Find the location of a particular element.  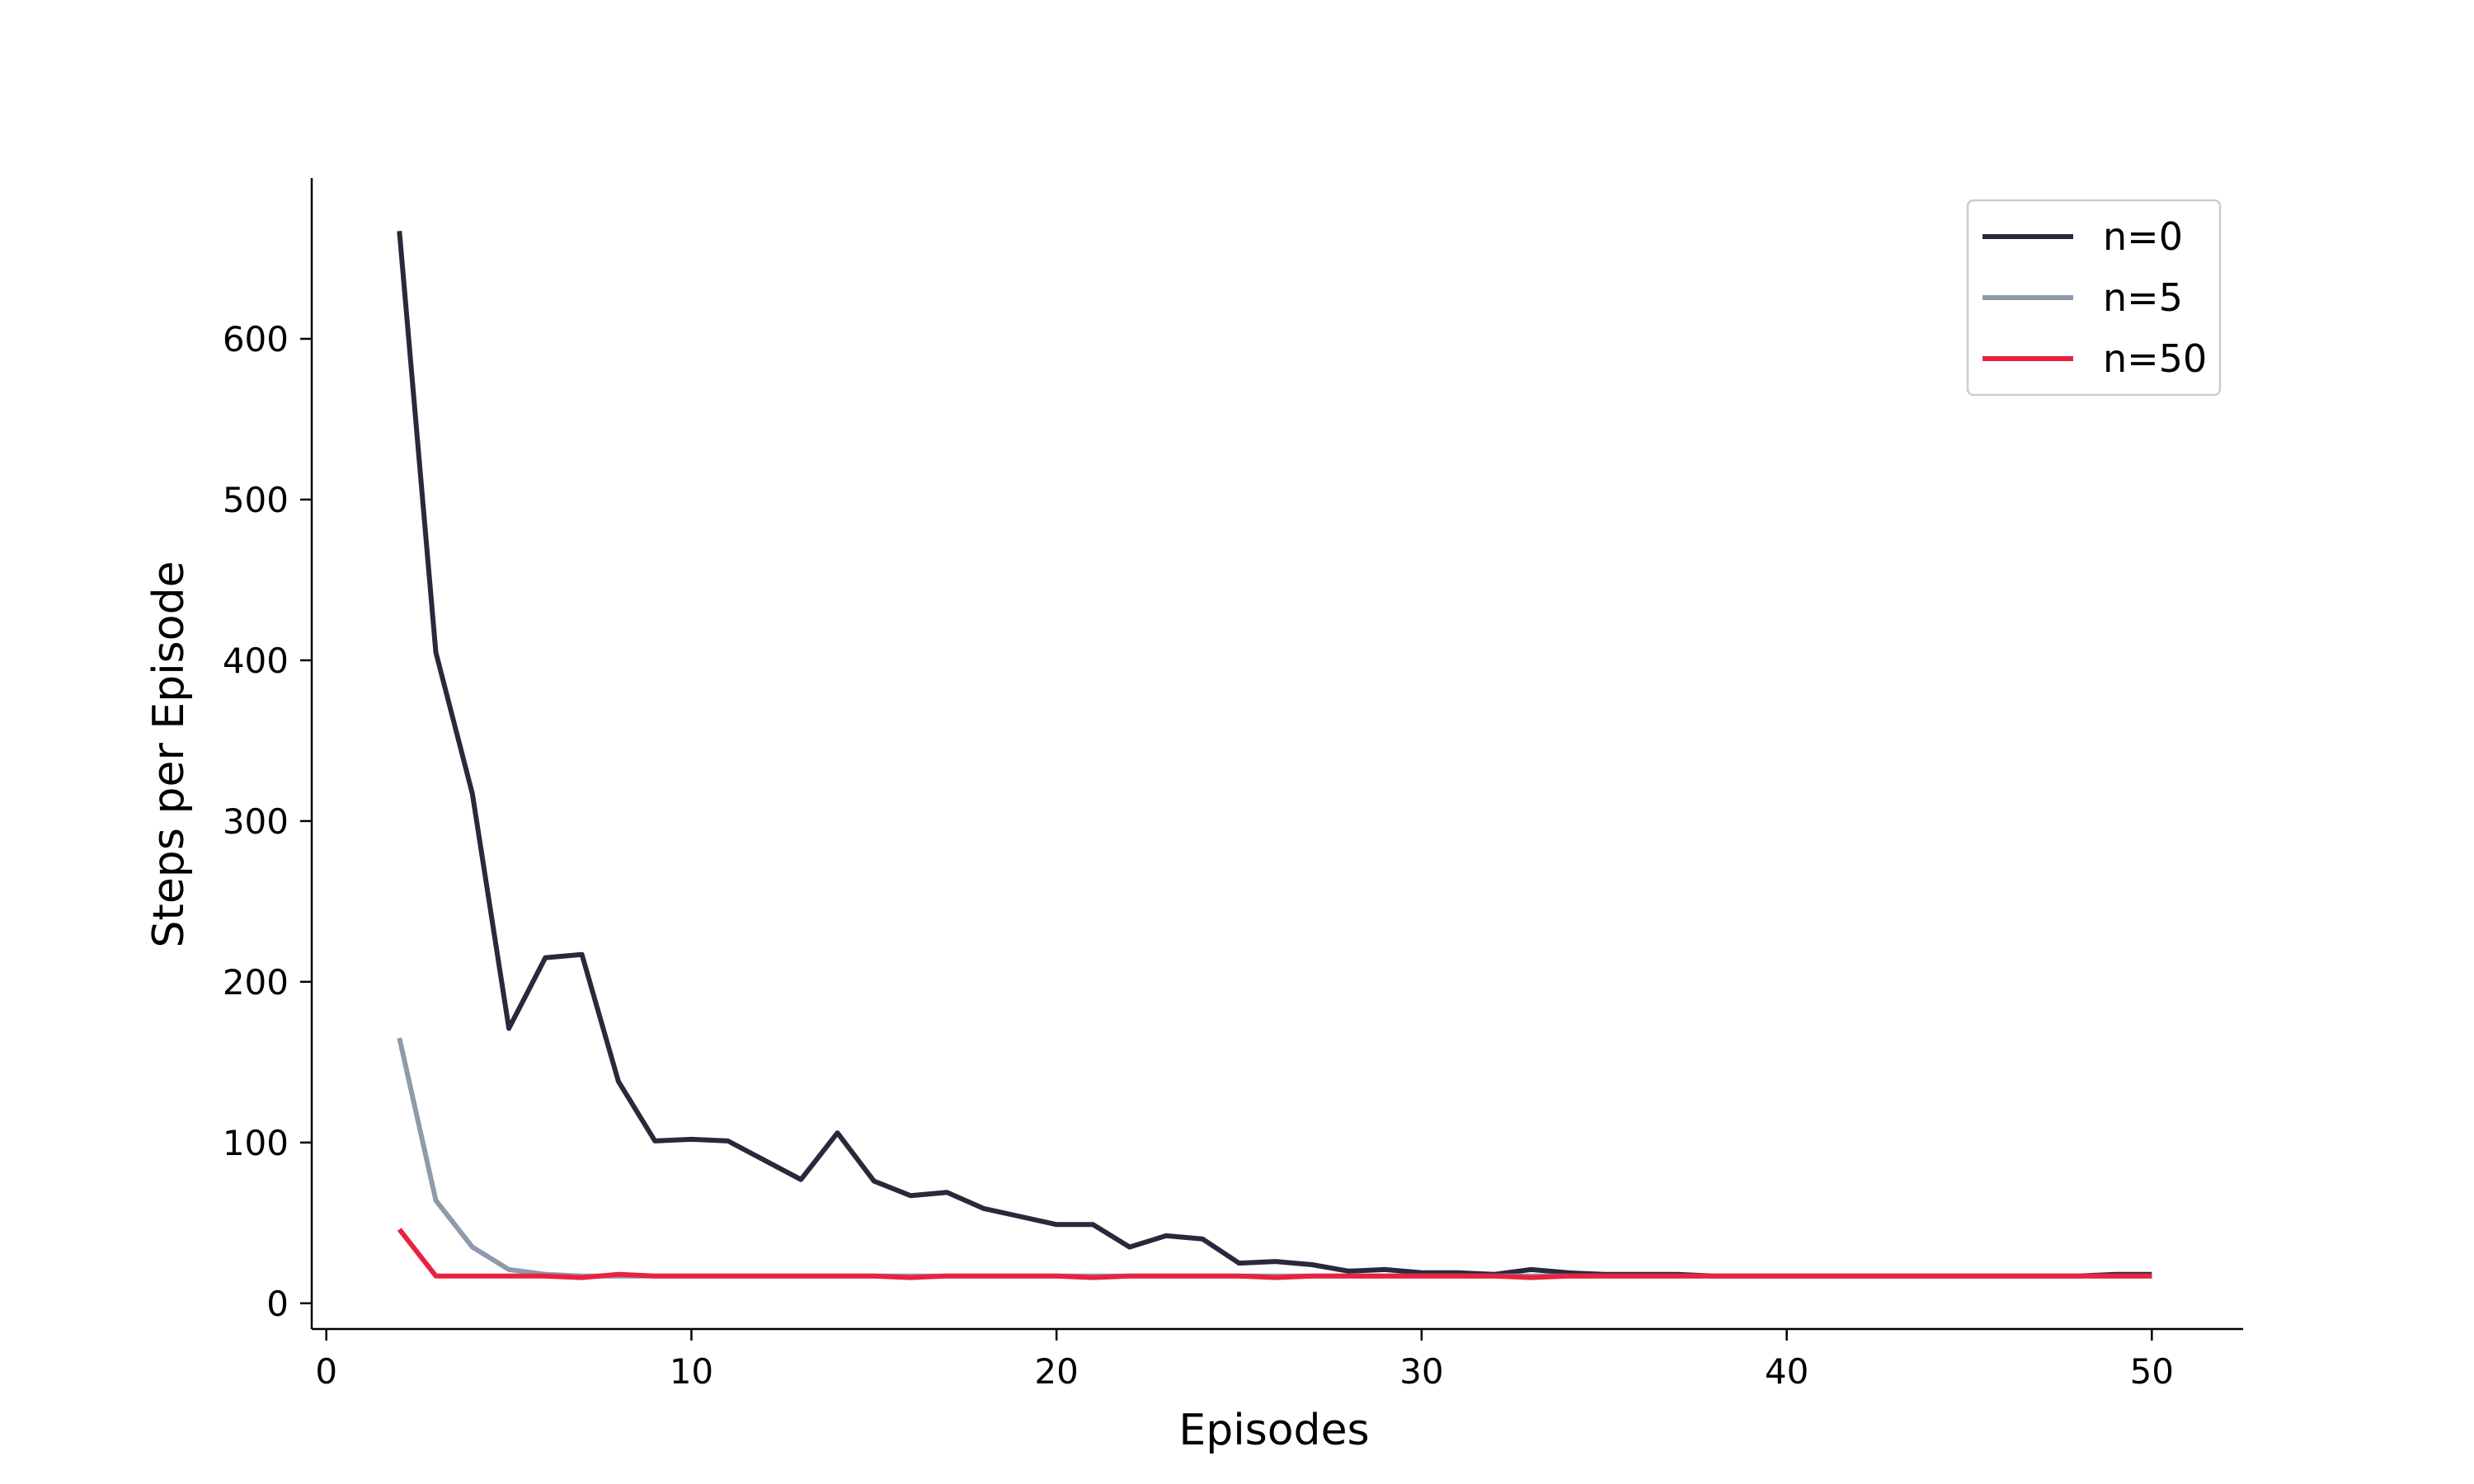

x-tick-label: 10 is located at coordinates (691, 1371).